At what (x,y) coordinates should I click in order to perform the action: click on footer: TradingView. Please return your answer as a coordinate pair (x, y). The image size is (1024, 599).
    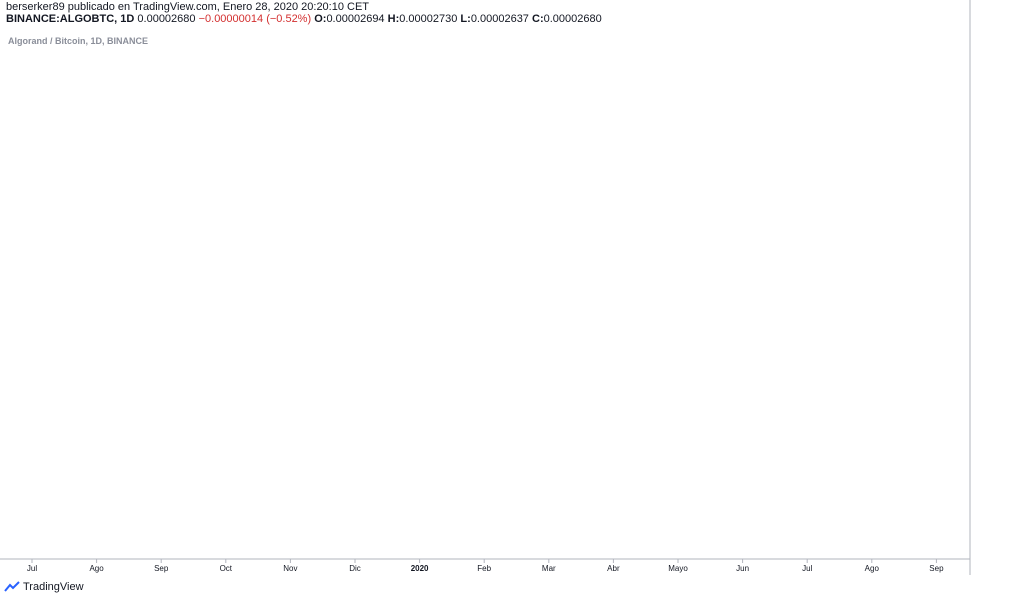
    Looking at the image, I should click on (44, 587).